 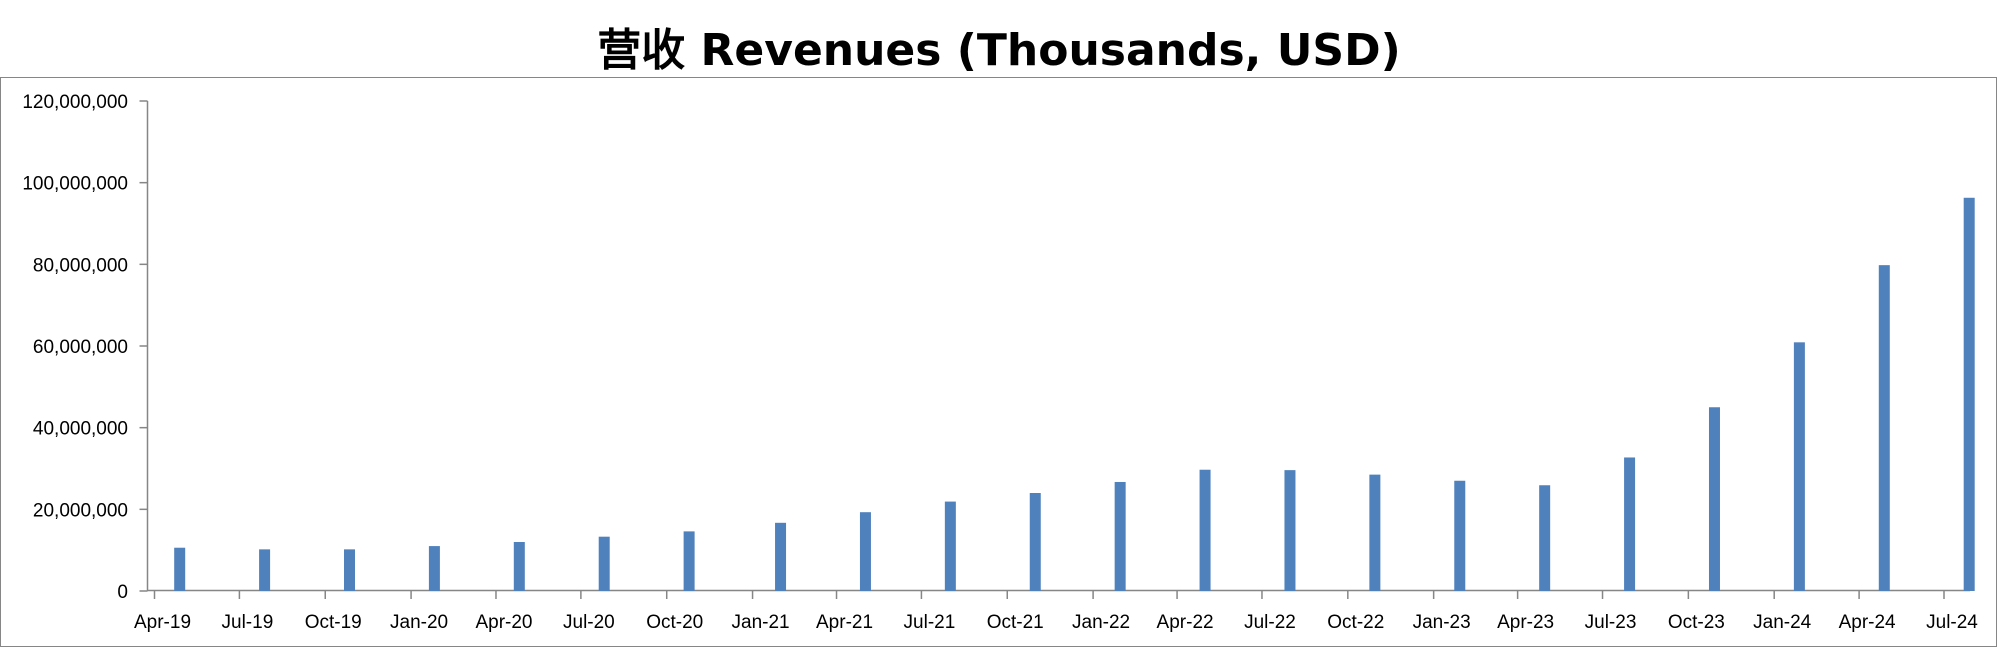 I want to click on x-tick-label: Oct-23, so click(x=1696, y=622).